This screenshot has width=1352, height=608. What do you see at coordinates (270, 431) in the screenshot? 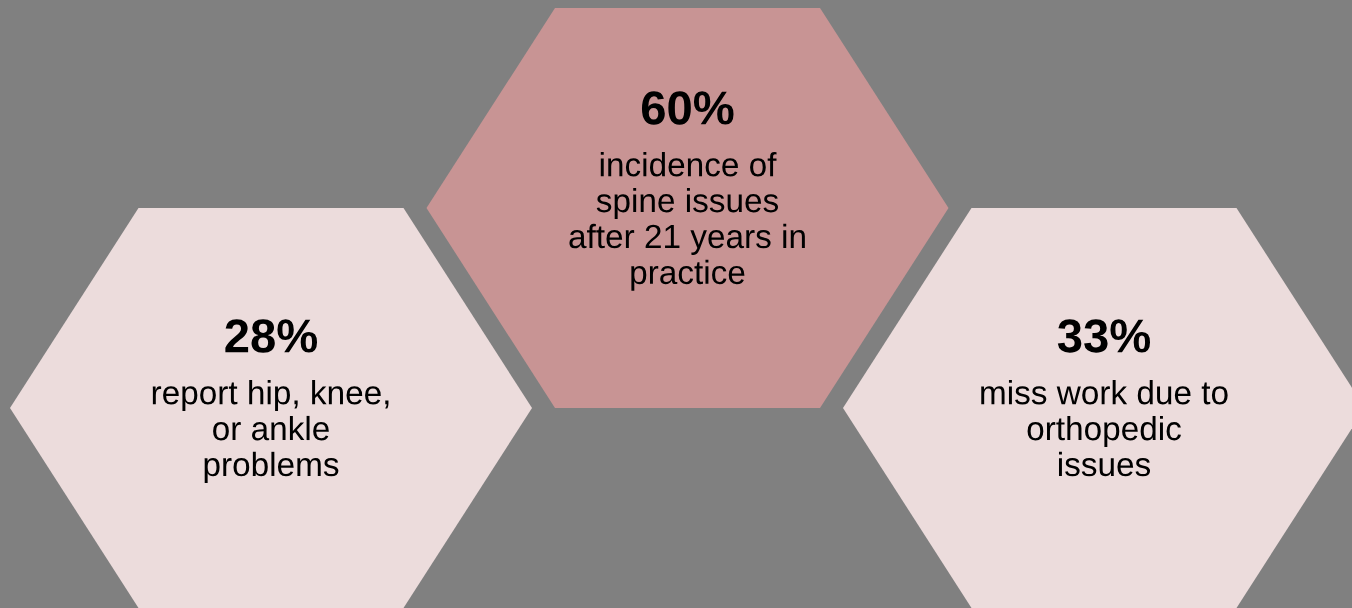
I see `category-label: report hip, knee, or ankle problems` at bounding box center [270, 431].